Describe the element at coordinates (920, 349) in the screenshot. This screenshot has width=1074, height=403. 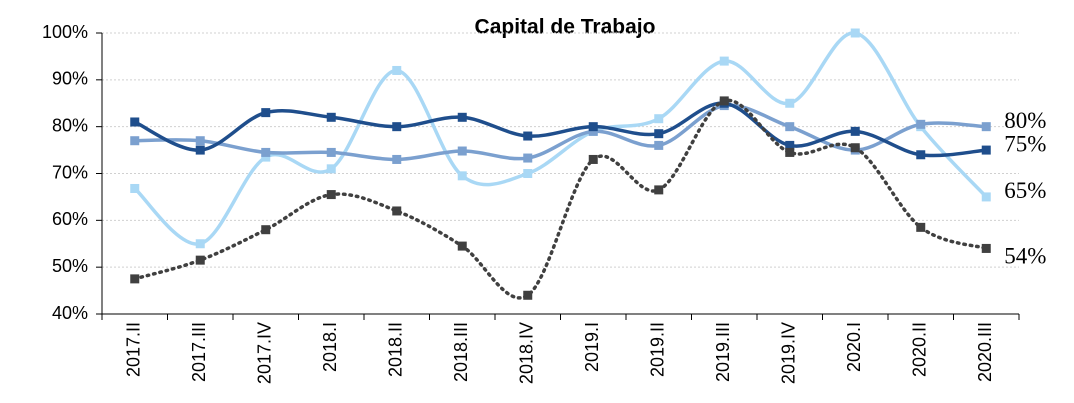
I see `x-tick-label: 2020.II` at that location.